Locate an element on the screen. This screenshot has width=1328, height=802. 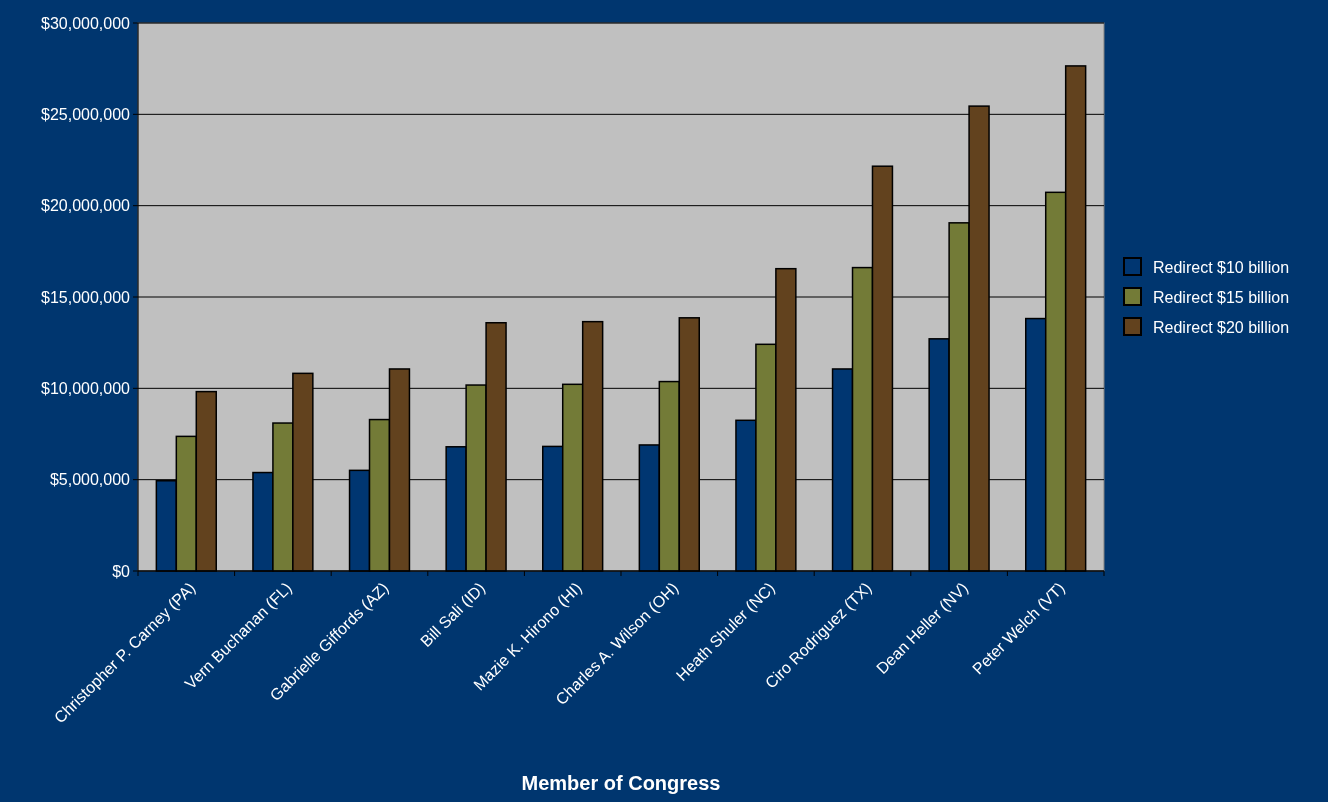
y-tick-label: $0 is located at coordinates (121, 571).